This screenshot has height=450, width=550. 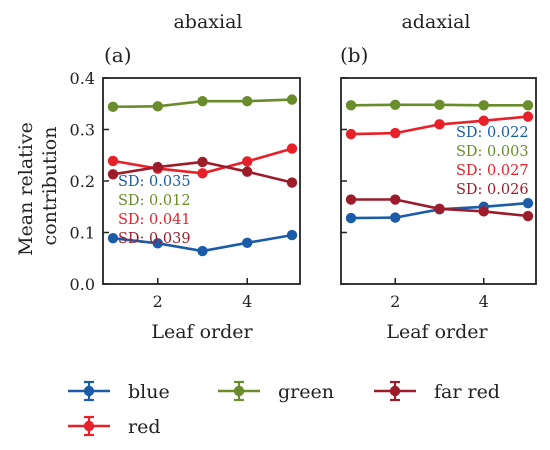 I want to click on panel-a-sd-label-blue: SD: 0.035, so click(x=154, y=182).